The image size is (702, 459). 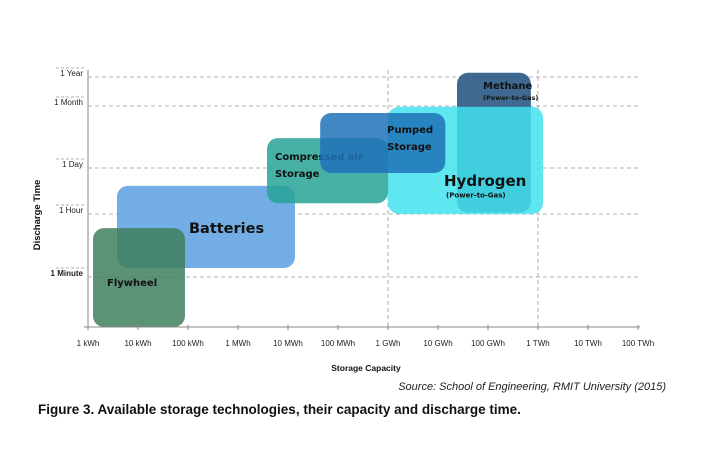 I want to click on box-label: Compressed air Storage, so click(x=319, y=166).